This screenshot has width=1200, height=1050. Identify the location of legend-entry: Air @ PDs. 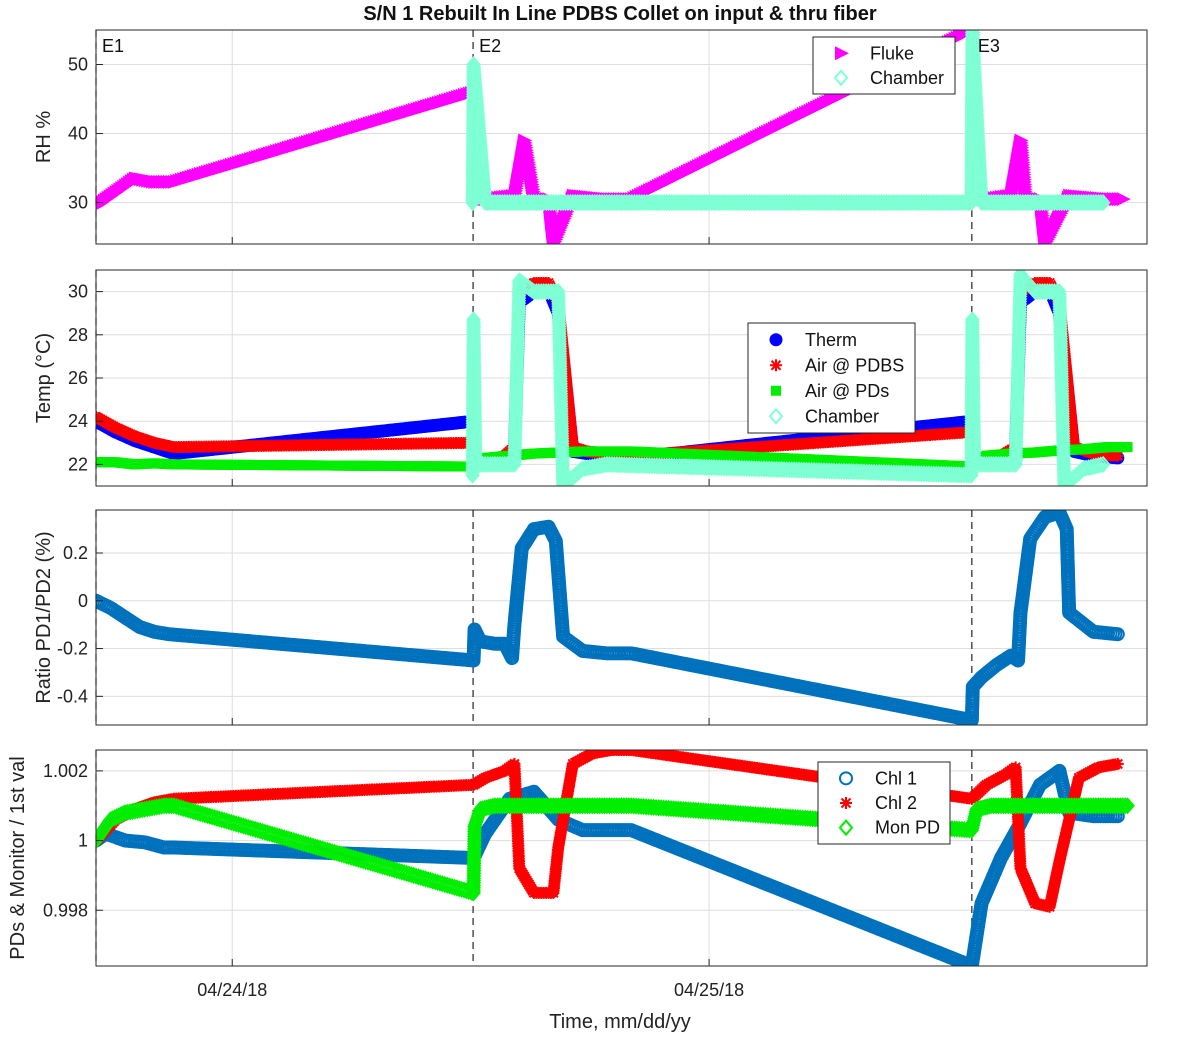
(847, 391).